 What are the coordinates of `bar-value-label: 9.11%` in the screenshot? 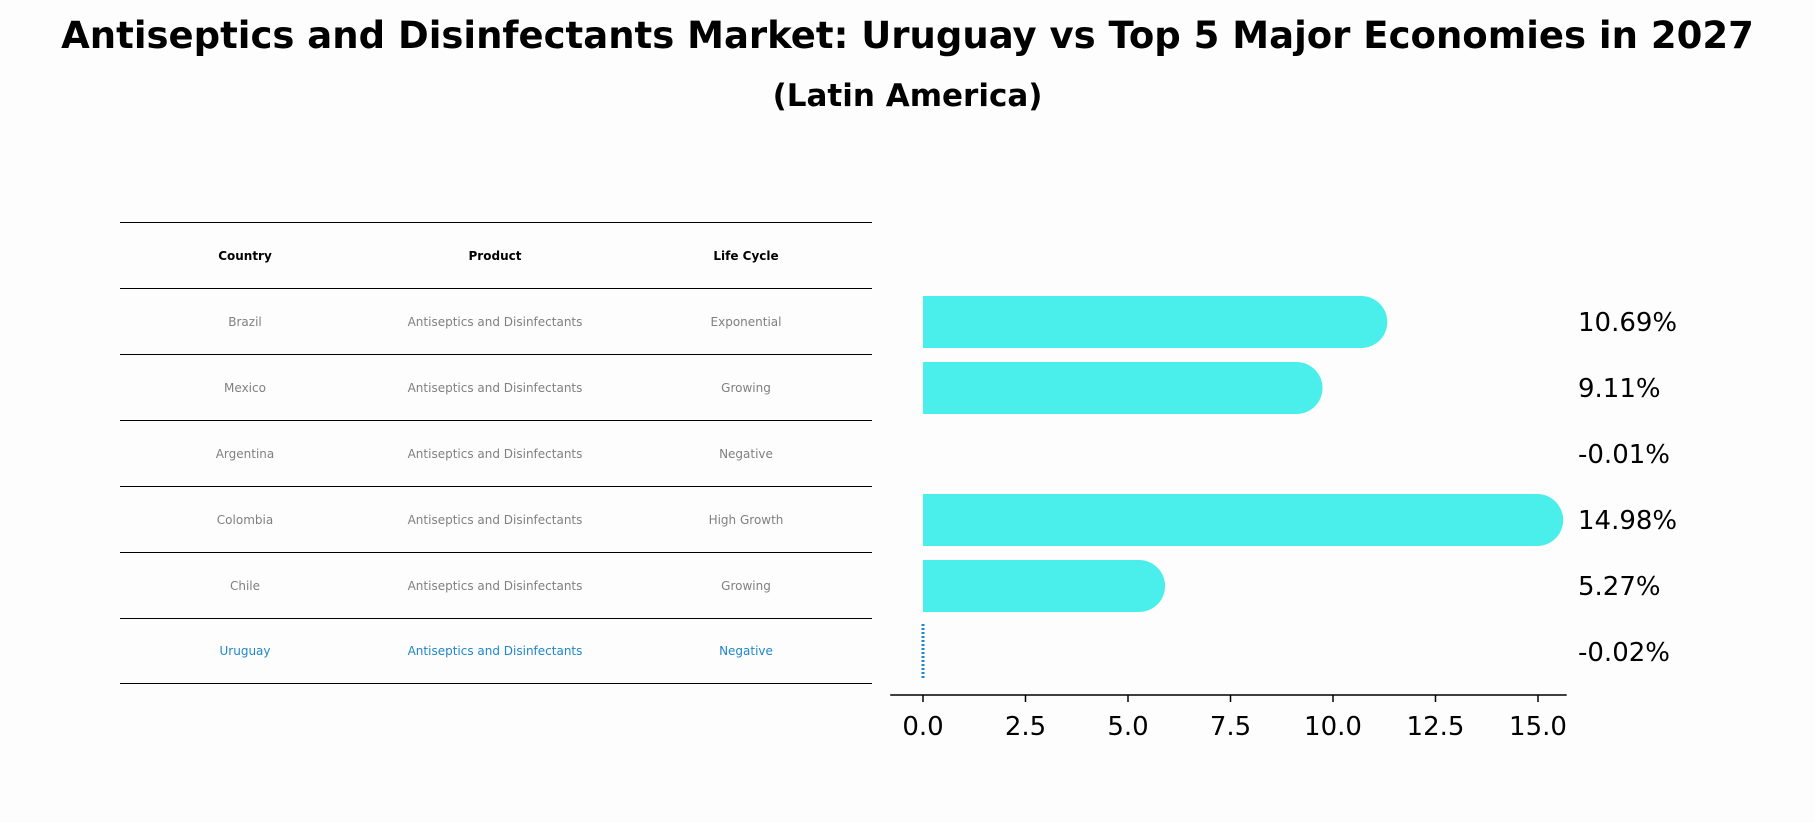 It's located at (1619, 389).